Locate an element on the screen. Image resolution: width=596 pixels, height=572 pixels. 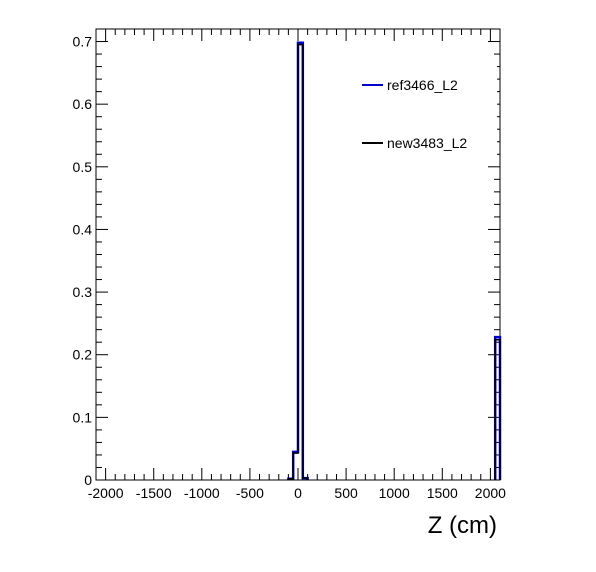
y-tick-label: 0.2 is located at coordinates (83, 355).